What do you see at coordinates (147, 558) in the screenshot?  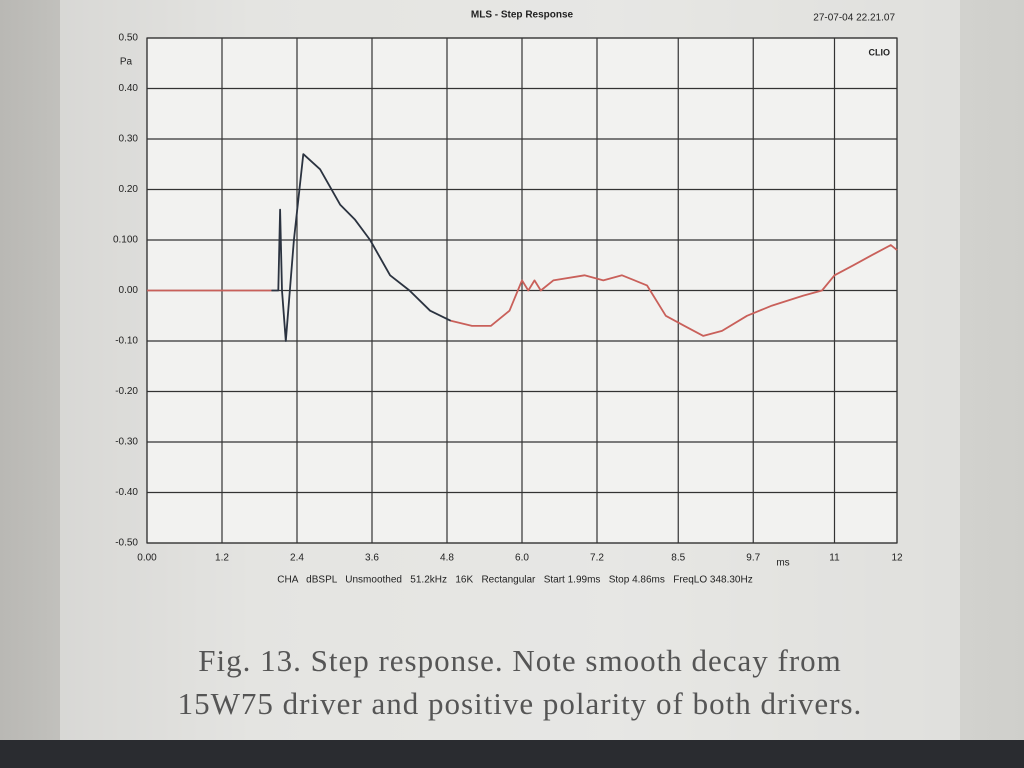 I see `x-tick-label: 0.00` at bounding box center [147, 558].